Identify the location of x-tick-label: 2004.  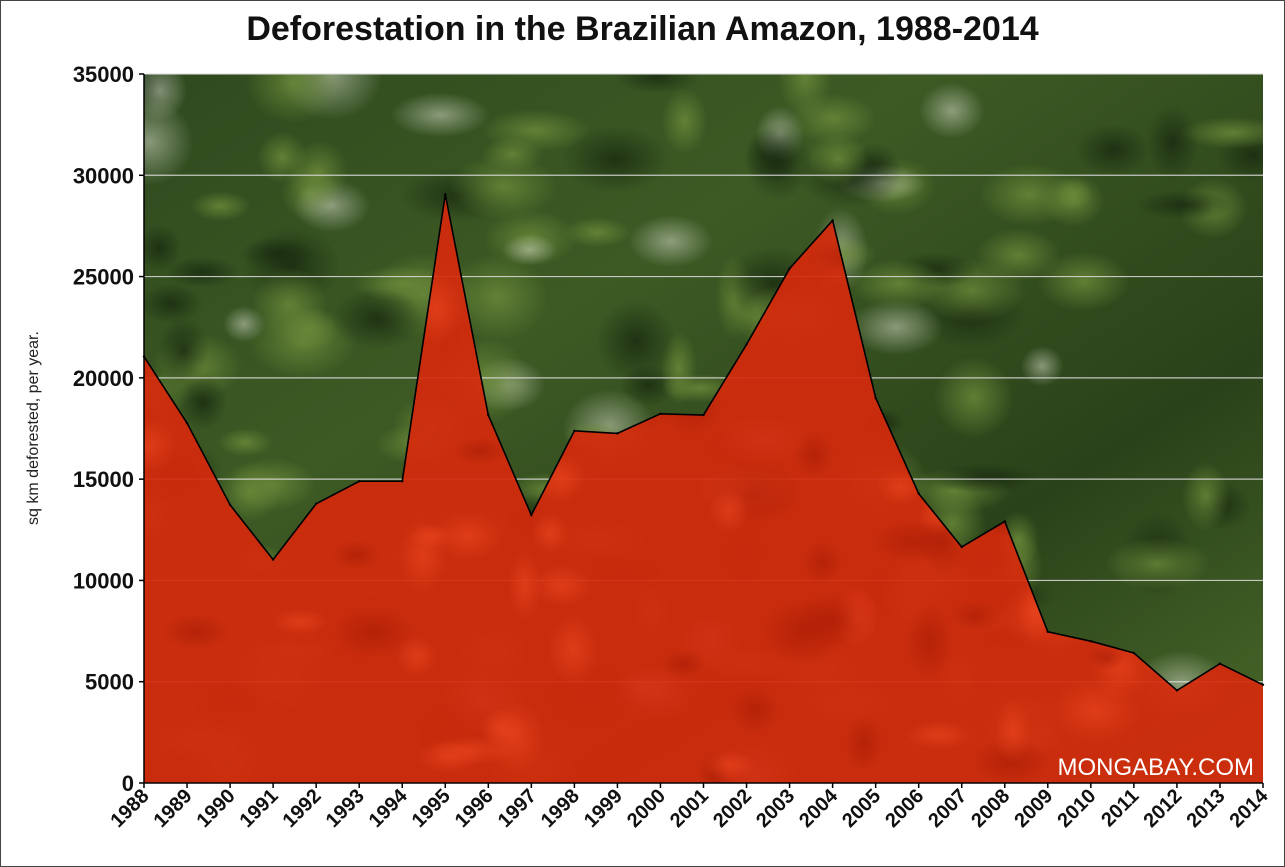
(819, 808).